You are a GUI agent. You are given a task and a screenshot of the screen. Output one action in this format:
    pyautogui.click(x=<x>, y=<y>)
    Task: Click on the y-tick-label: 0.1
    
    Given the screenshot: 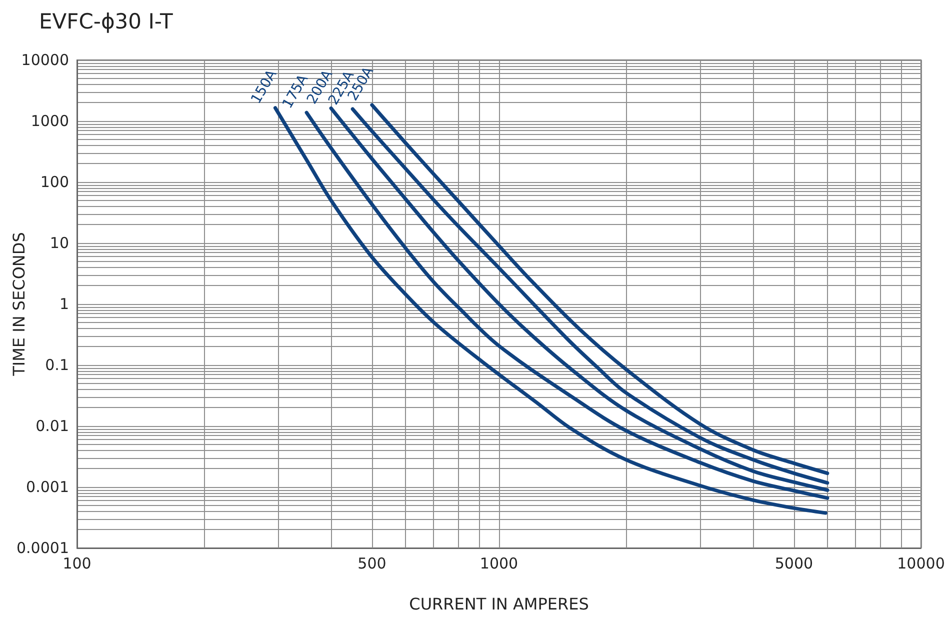 What is the action you would take?
    pyautogui.click(x=57, y=365)
    